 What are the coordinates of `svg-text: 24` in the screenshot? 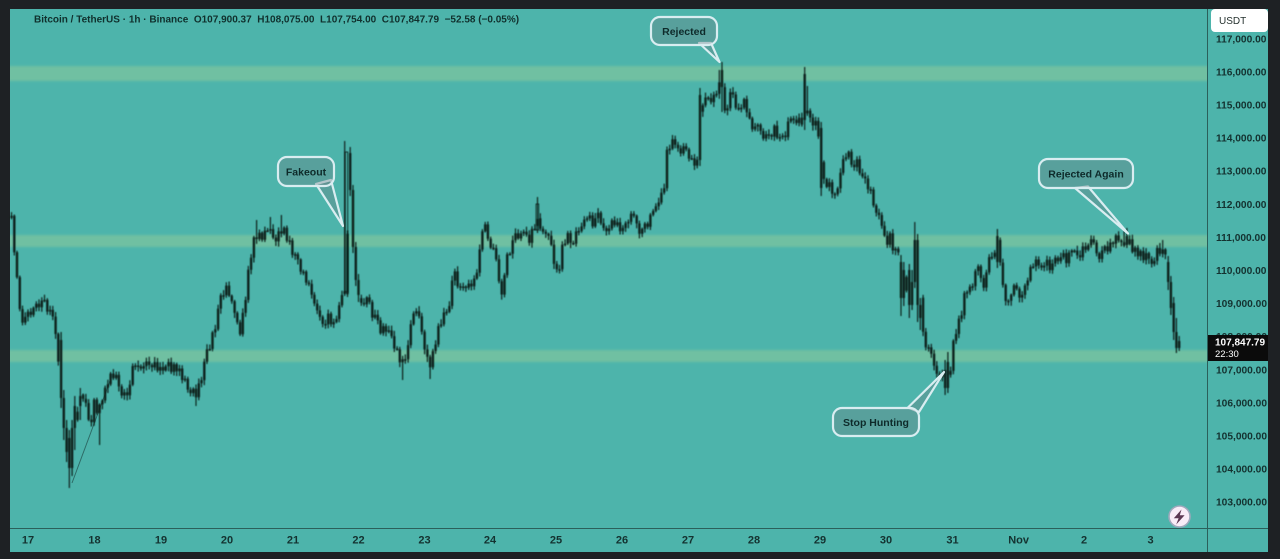 It's located at (490, 541).